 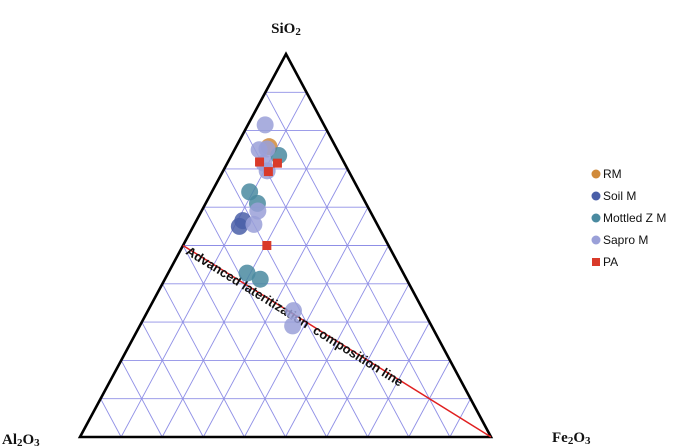 I want to click on legend: RM Soil M Mottled Z M Sapro M PA, so click(x=628, y=218).